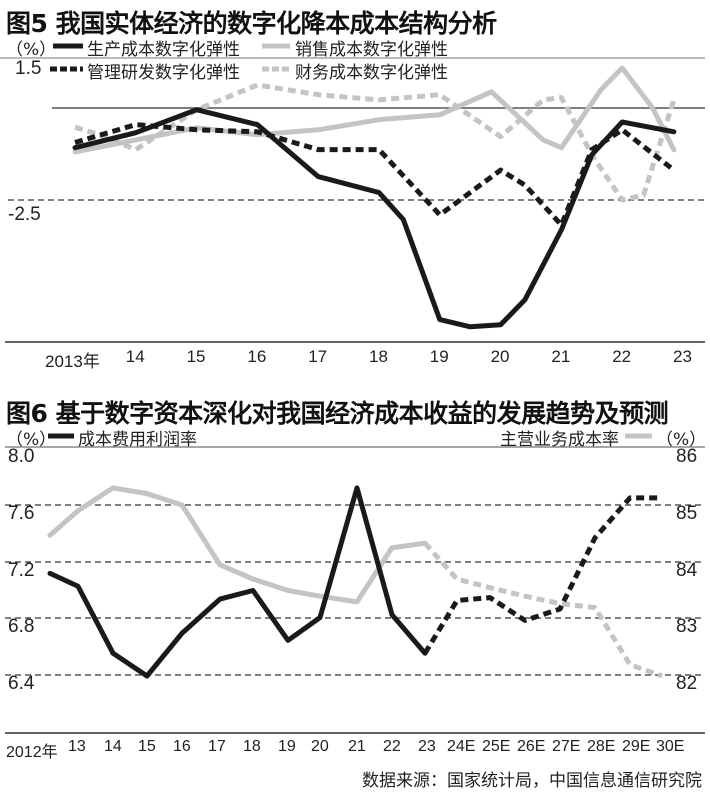 This screenshot has width=710, height=800. I want to click on fig5-ytick-top: 1.5, so click(28, 68).